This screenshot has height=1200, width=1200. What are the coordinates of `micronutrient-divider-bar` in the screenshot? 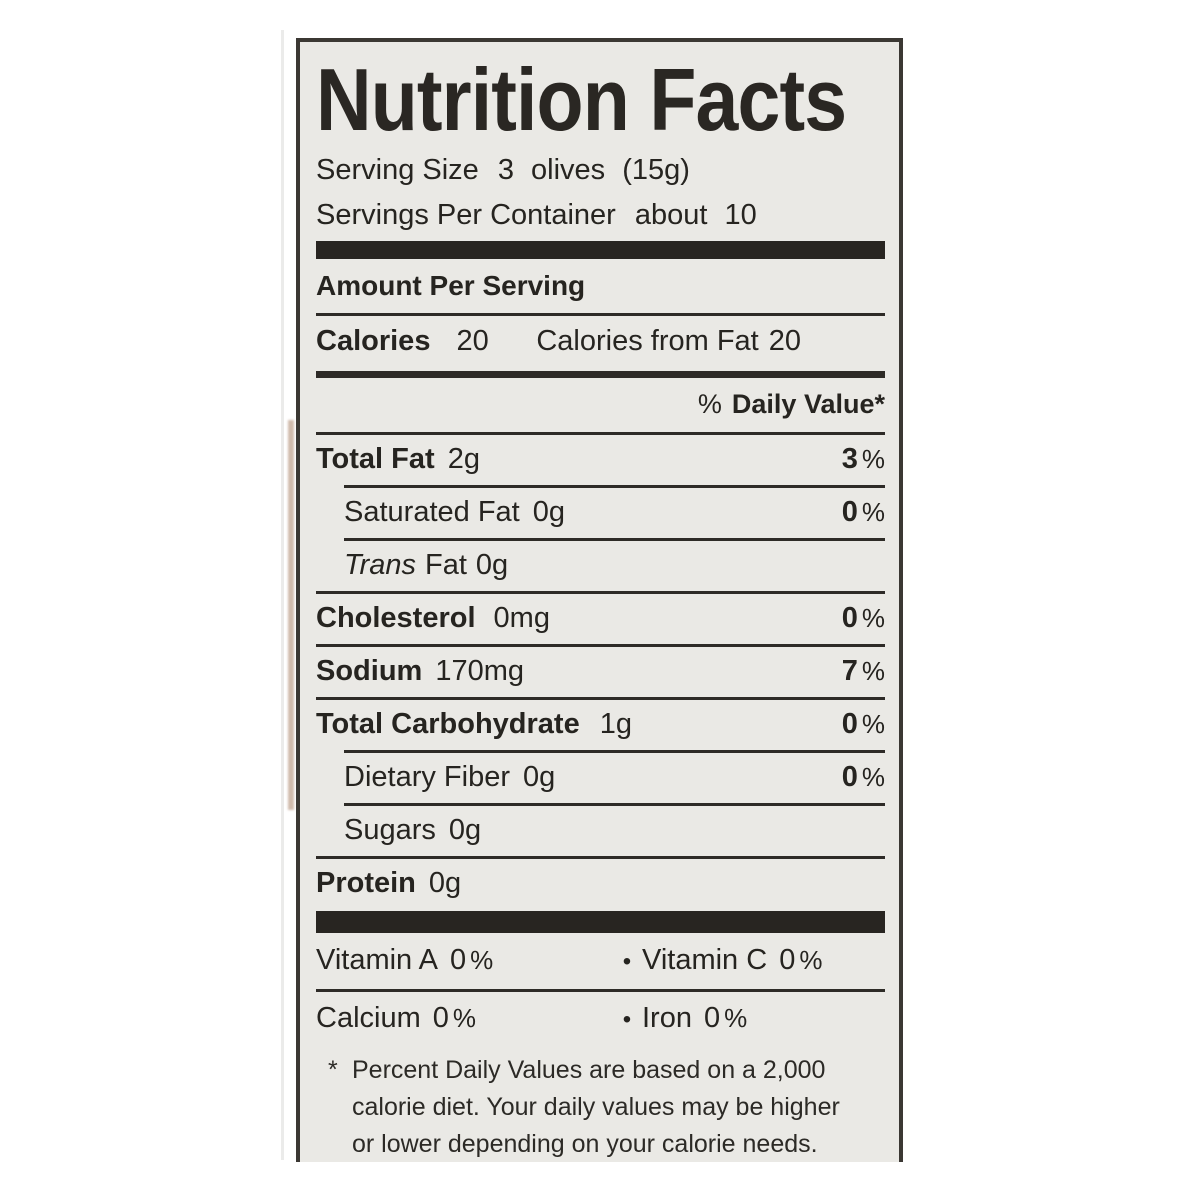 It's located at (600, 922).